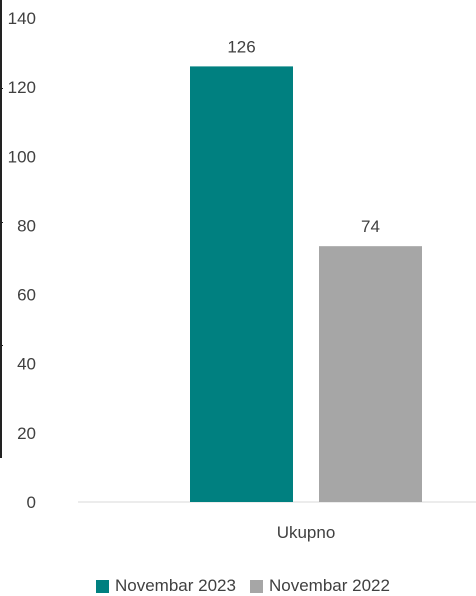 The image size is (476, 596). Describe the element at coordinates (26, 364) in the screenshot. I see `y-tick-label: 40` at that location.